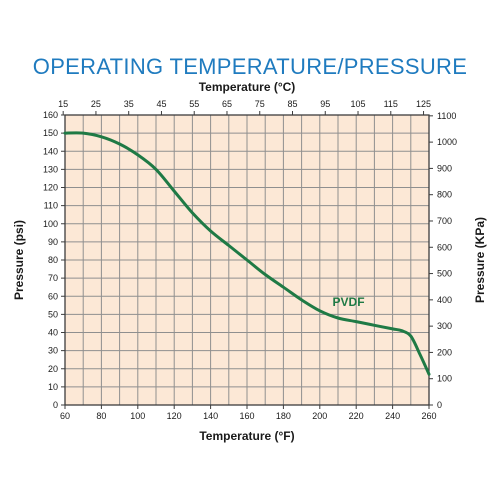 The width and height of the screenshot is (500, 500). I want to click on x-tick-label: 60, so click(65, 416).